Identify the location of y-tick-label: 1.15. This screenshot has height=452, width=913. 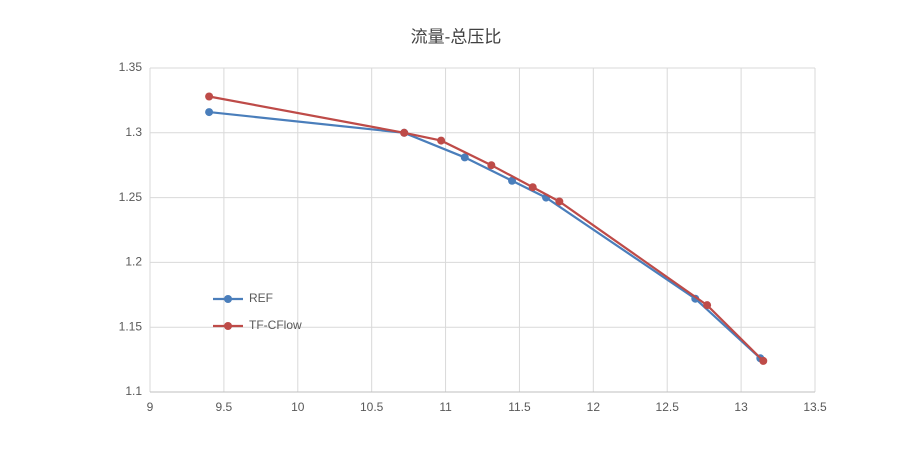
(131, 326).